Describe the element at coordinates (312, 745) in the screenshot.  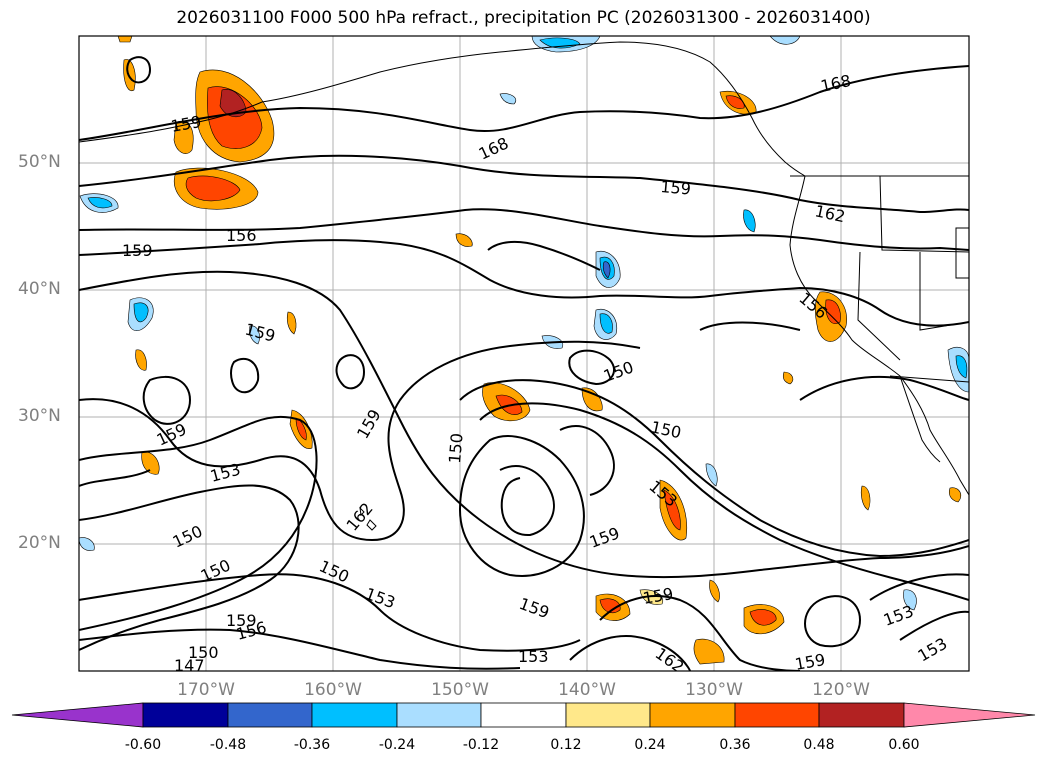
I see `colorbar-tick: -0.36` at that location.